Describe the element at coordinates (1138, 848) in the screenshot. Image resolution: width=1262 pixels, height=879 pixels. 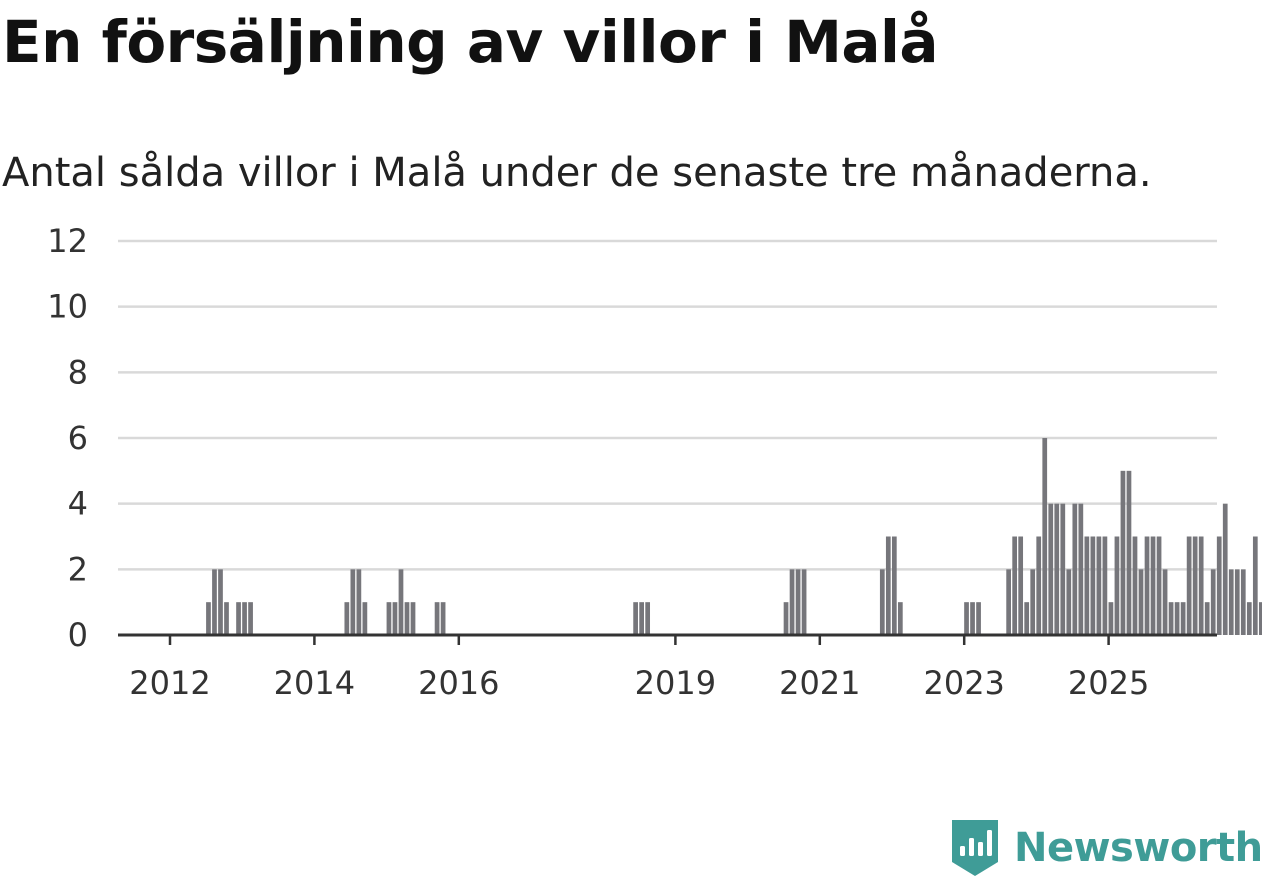
I see `brand-name: Newsworthy` at that location.